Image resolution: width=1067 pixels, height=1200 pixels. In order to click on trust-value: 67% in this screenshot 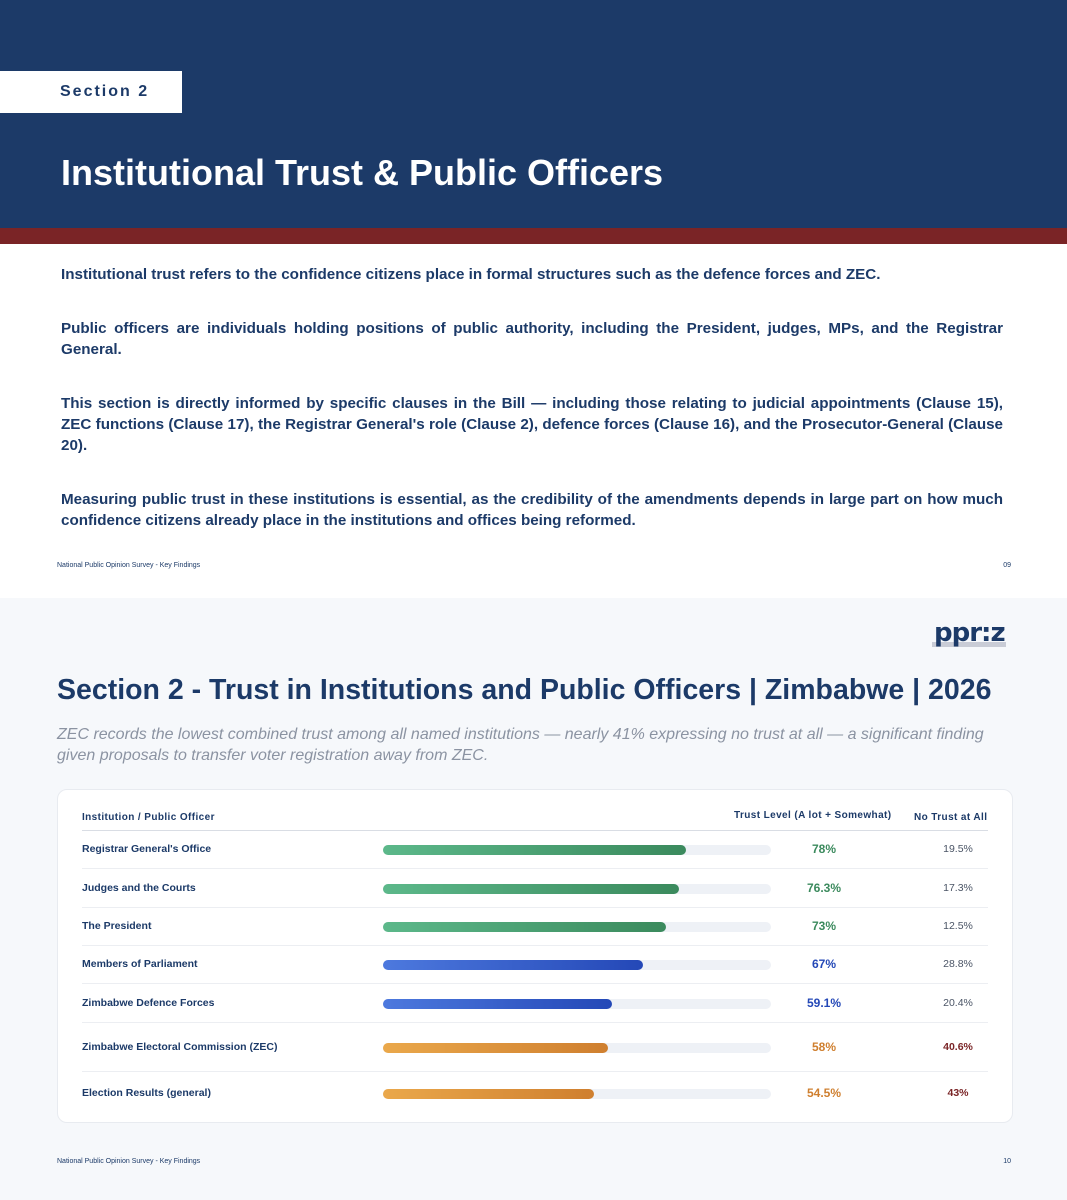, I will do `click(824, 964)`.